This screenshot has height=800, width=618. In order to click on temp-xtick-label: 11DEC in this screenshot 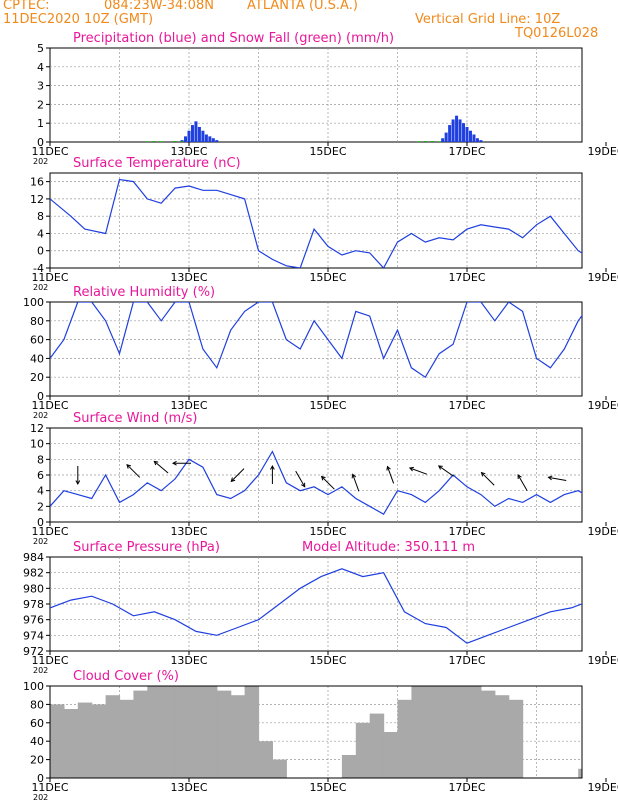, I will do `click(49, 277)`.